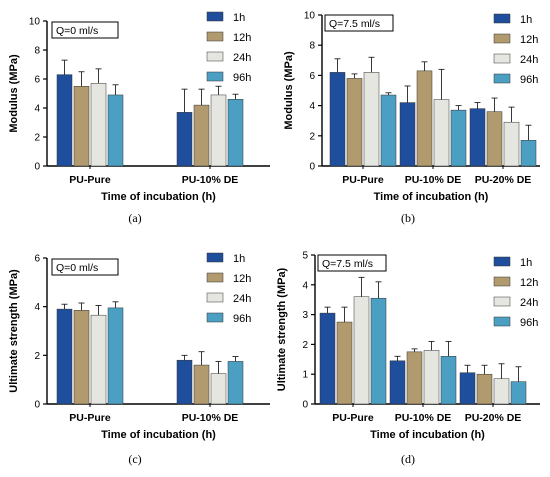  I want to click on panel-caption: (c), so click(134, 459).